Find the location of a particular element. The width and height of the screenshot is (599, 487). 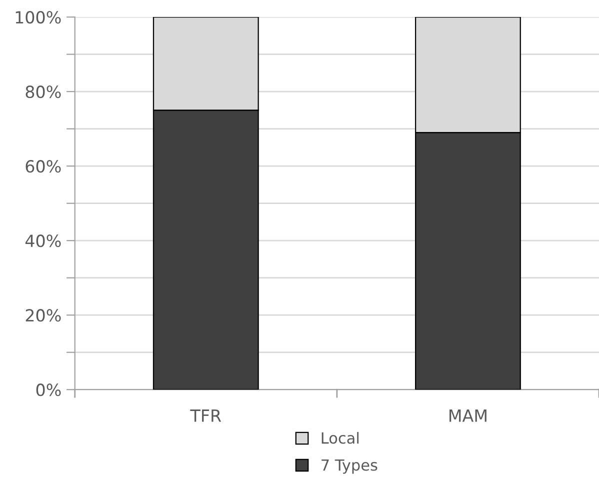

y-tick-label: 100% is located at coordinates (38, 17).